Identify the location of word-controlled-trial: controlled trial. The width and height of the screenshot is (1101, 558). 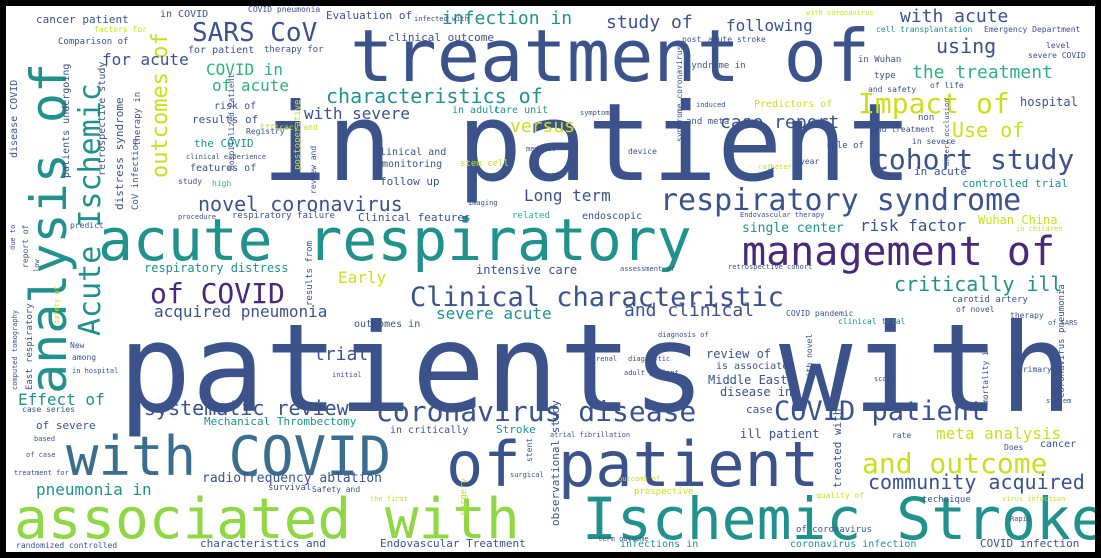
(1015, 183).